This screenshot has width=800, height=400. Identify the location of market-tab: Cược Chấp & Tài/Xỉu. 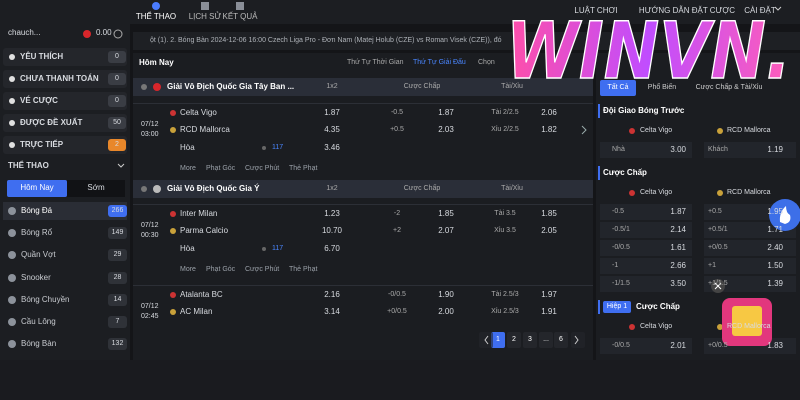
(729, 87).